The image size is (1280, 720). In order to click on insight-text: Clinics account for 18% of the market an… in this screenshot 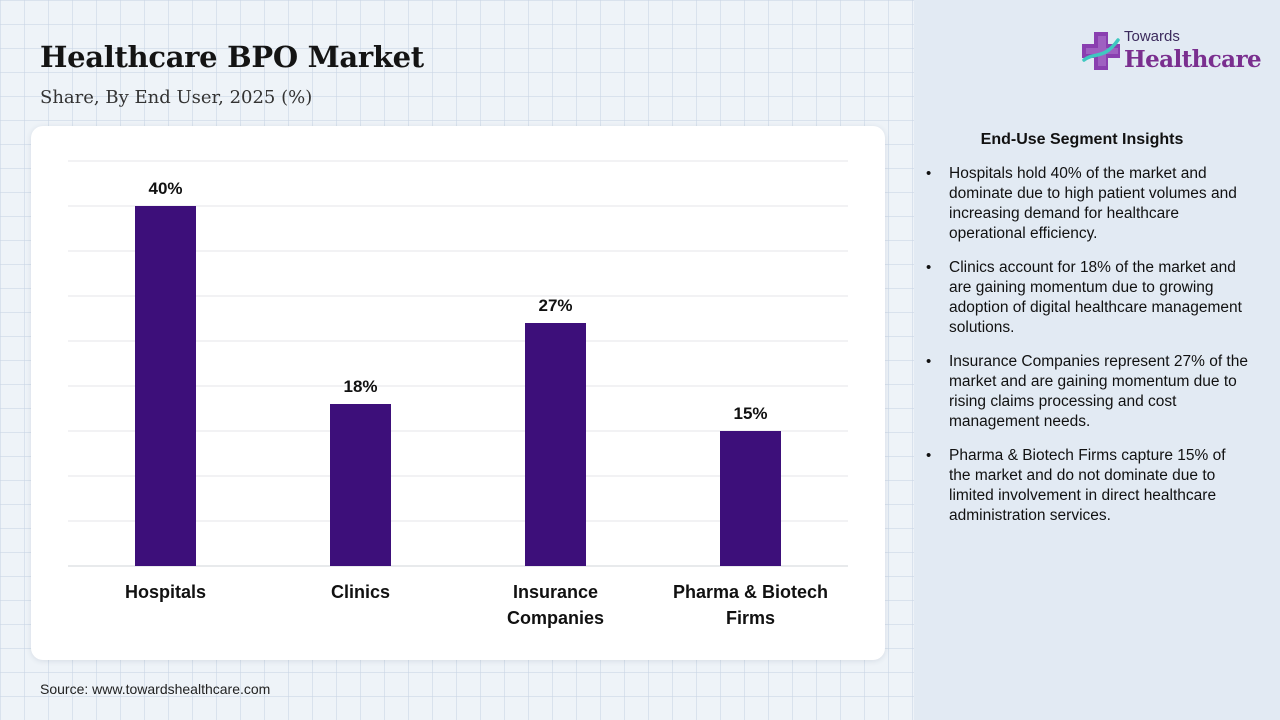, I will do `click(1095, 297)`.